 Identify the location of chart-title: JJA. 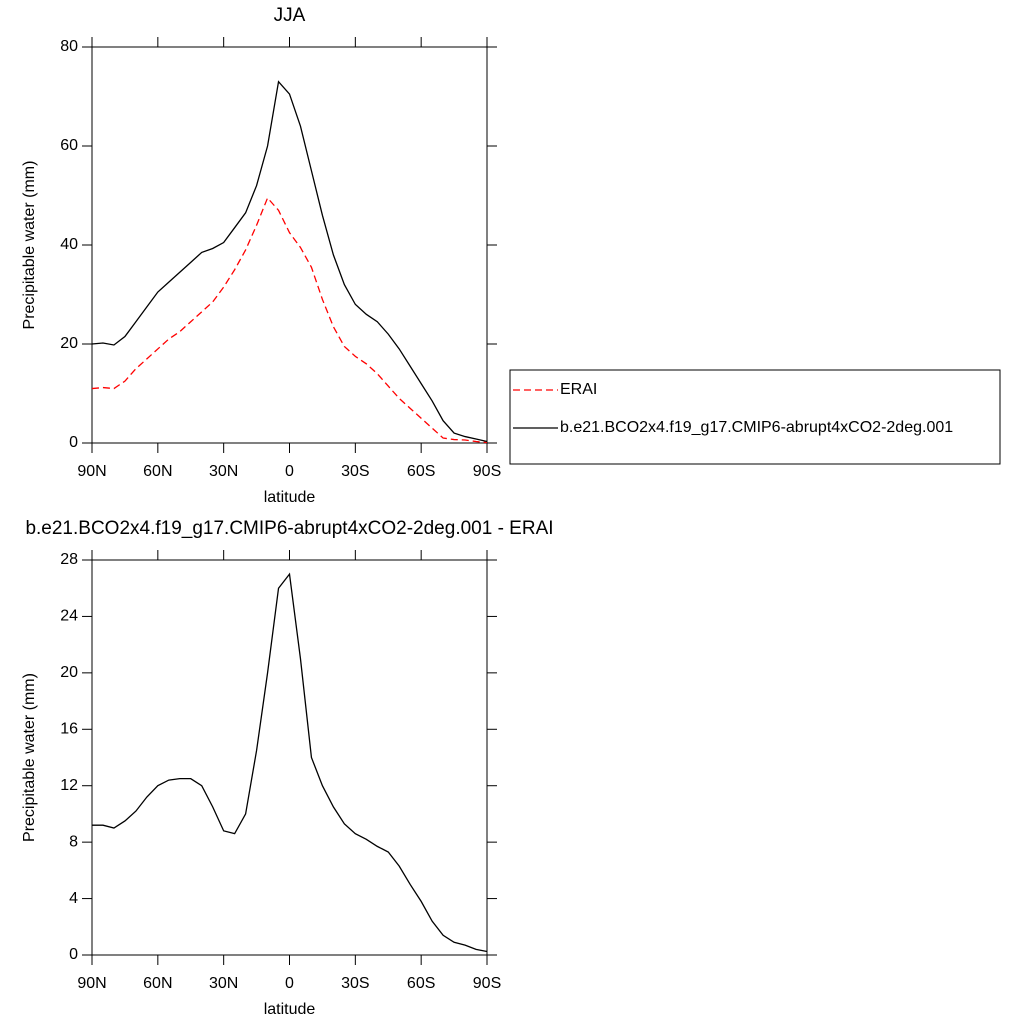
(290, 15).